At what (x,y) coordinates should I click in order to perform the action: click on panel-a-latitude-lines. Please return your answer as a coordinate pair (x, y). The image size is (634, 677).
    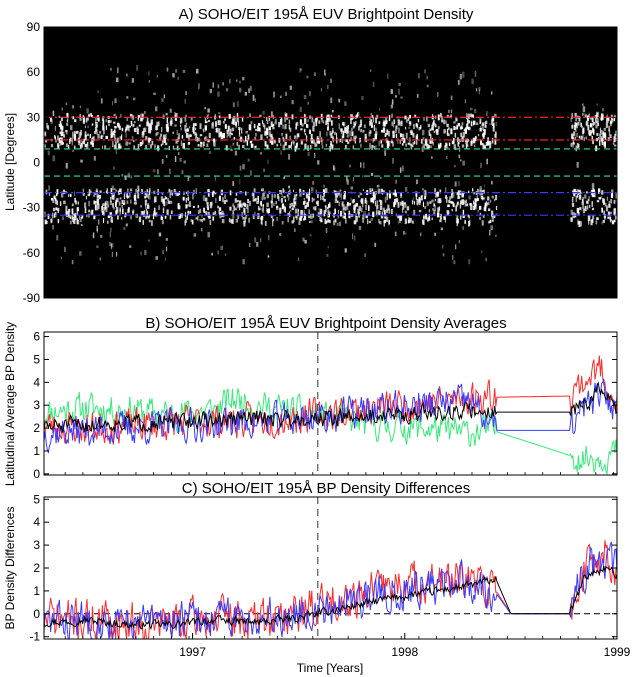
    Looking at the image, I should click on (330, 166).